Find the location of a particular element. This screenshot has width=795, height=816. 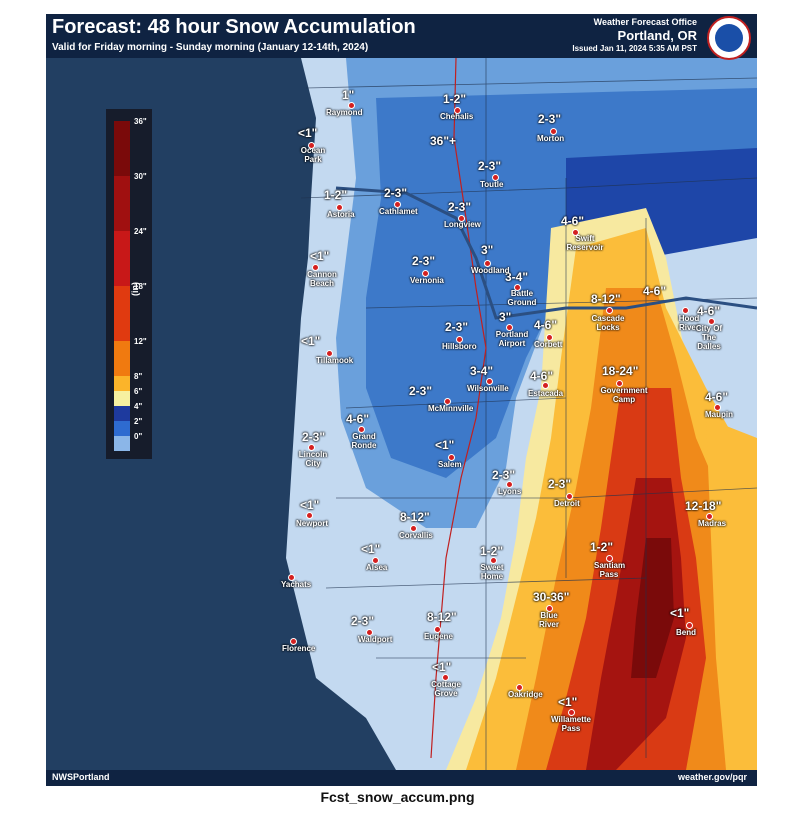

place-label: Chehalis is located at coordinates (457, 116).